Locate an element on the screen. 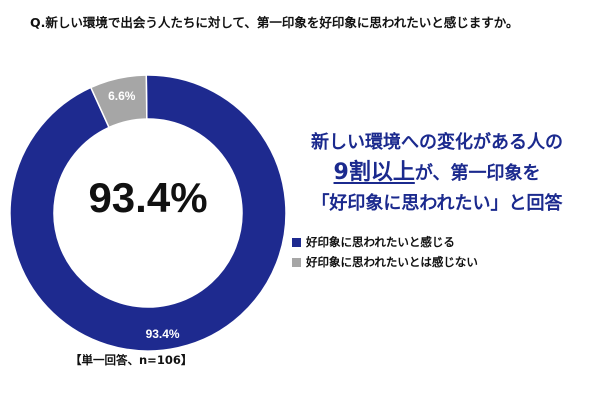  legend-swatch-no is located at coordinates (296, 262).